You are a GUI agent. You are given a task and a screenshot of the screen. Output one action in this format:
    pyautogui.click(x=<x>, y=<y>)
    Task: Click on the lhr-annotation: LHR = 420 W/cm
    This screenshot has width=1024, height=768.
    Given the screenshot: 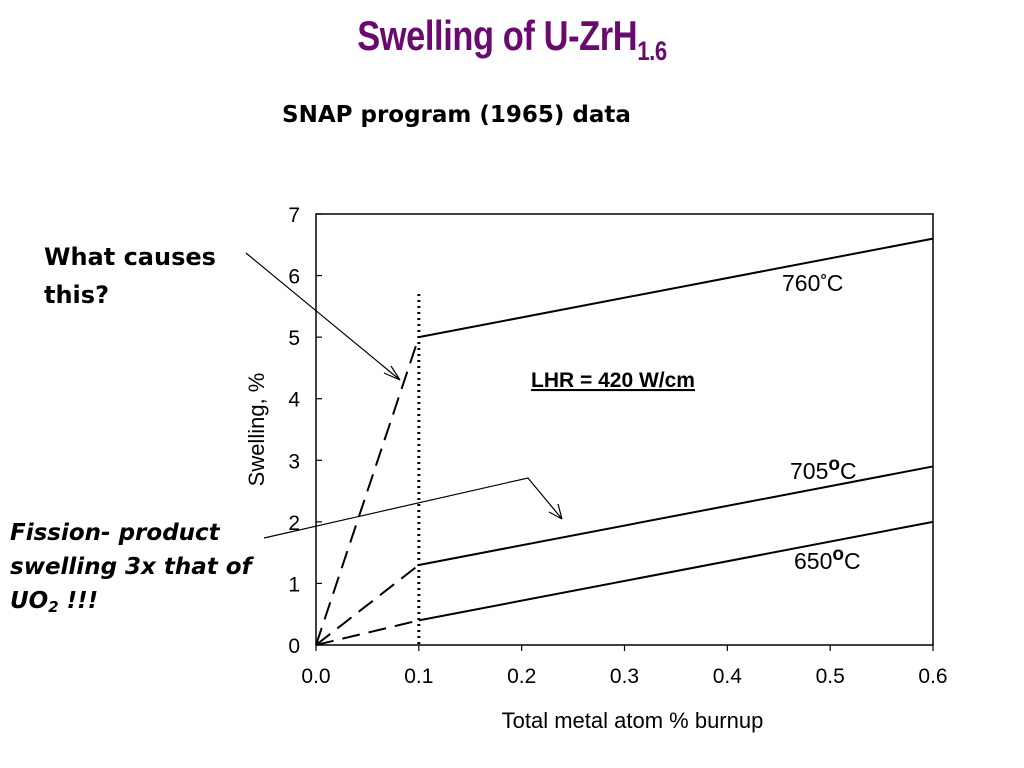 What is the action you would take?
    pyautogui.click(x=613, y=380)
    